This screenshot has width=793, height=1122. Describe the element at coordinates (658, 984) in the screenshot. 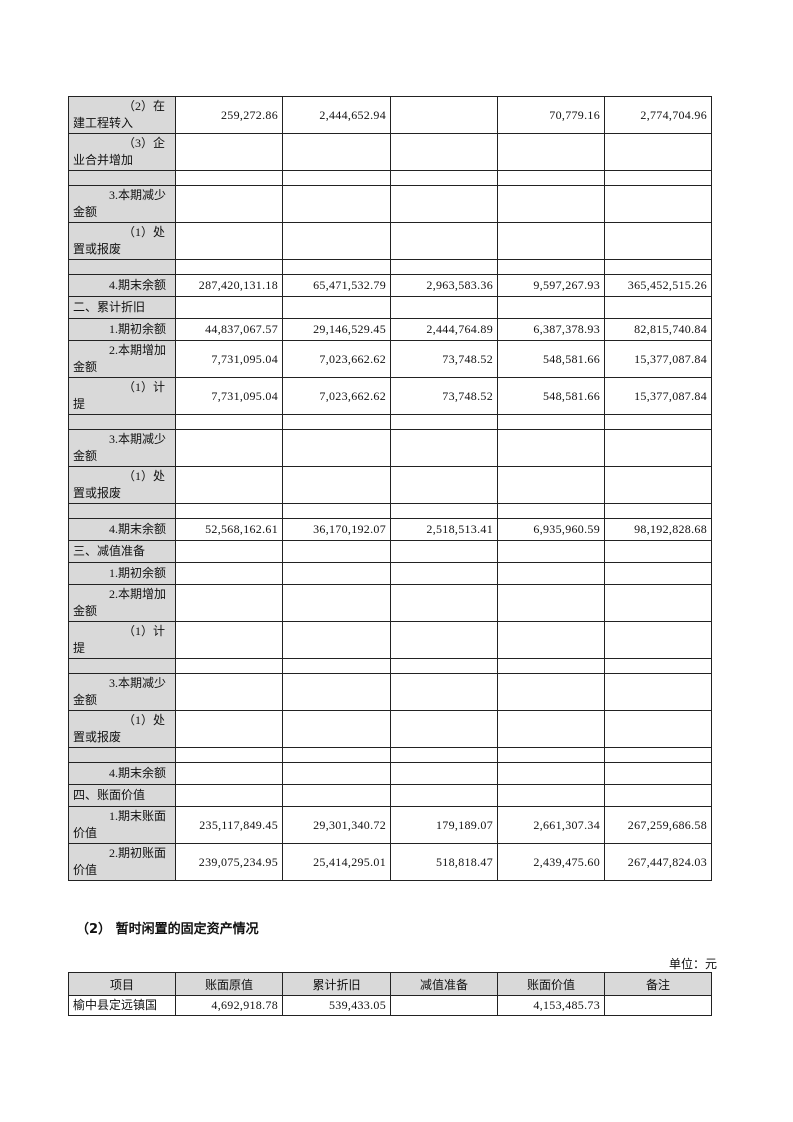

I see `column-header: 备注` at that location.